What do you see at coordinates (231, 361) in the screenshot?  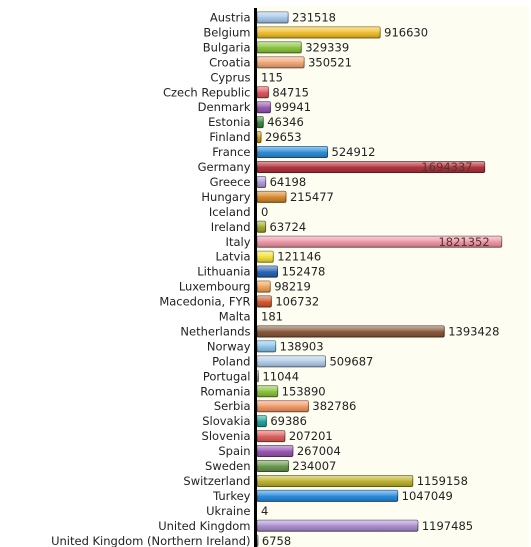 I see `category-label-poland: Poland` at bounding box center [231, 361].